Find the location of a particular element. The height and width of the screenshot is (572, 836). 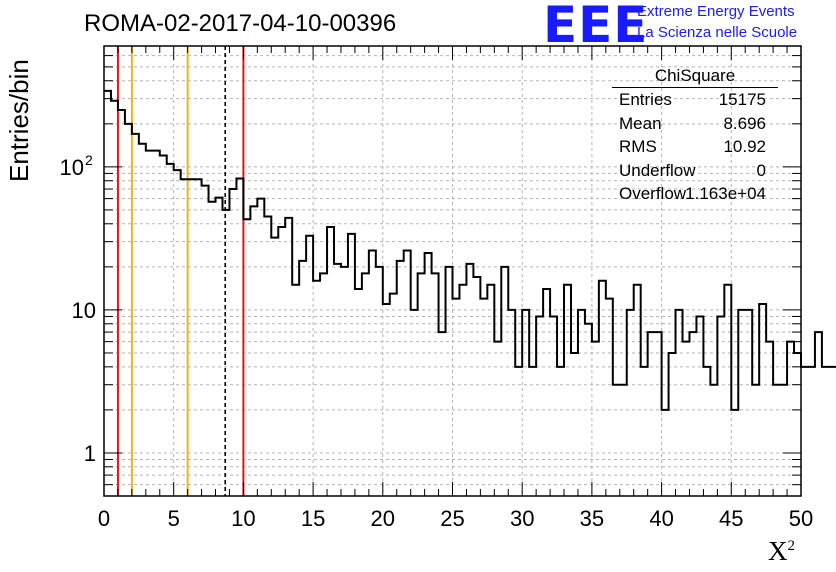

x-tick-label: 10 is located at coordinates (243, 518).